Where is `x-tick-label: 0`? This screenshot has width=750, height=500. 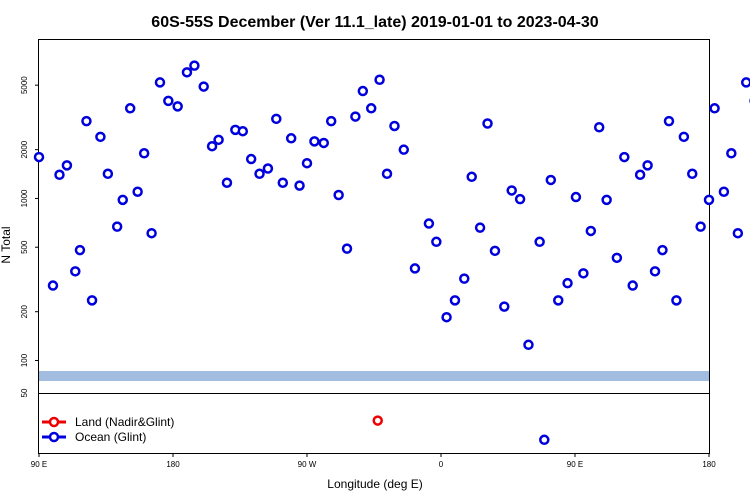 x-tick-label: 0 is located at coordinates (441, 464).